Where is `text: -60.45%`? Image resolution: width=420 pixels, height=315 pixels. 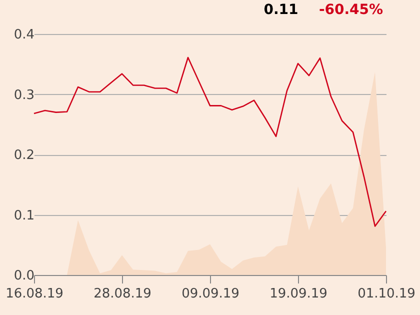 text: -60.45% is located at coordinates (351, 10).